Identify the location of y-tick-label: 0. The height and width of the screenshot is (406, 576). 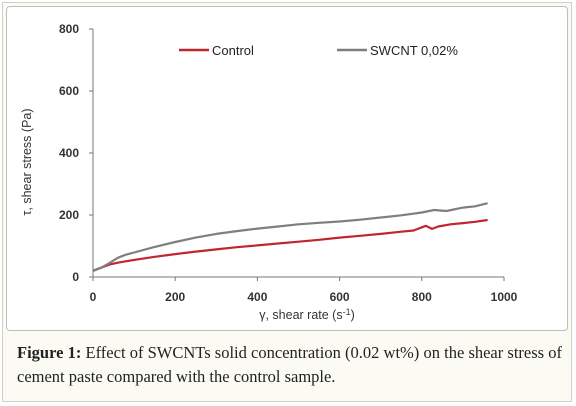
(75, 277).